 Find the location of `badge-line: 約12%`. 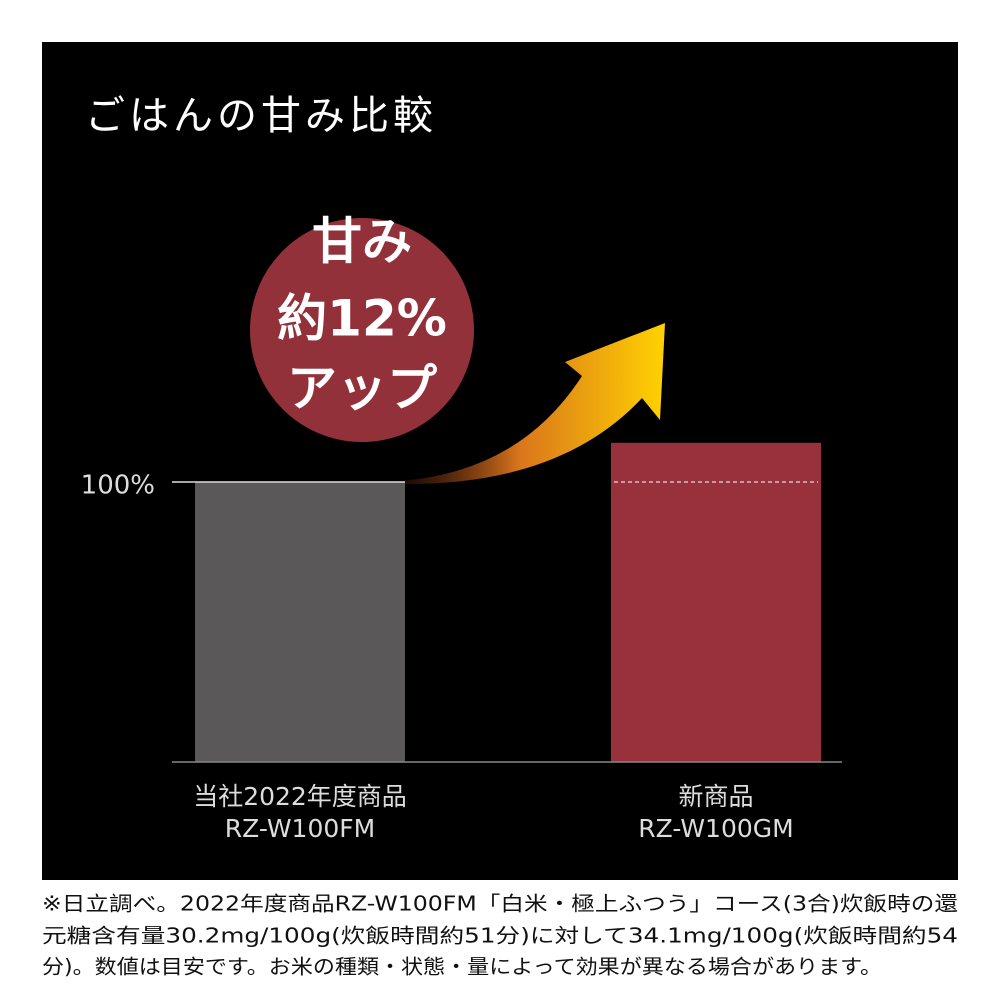

badge-line: 約12% is located at coordinates (362, 319).